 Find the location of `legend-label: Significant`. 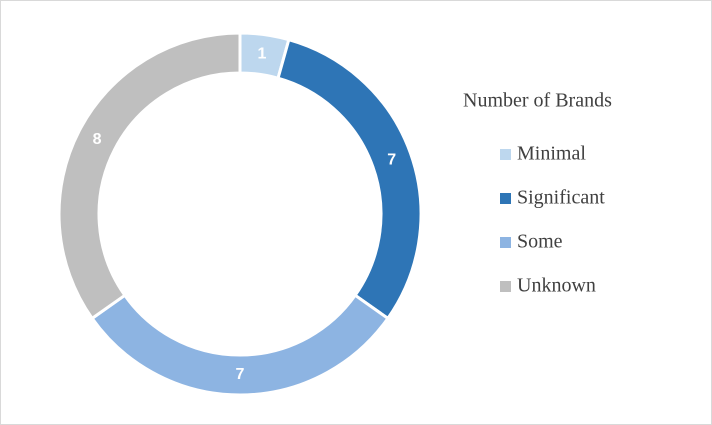

legend-label: Significant is located at coordinates (561, 198).